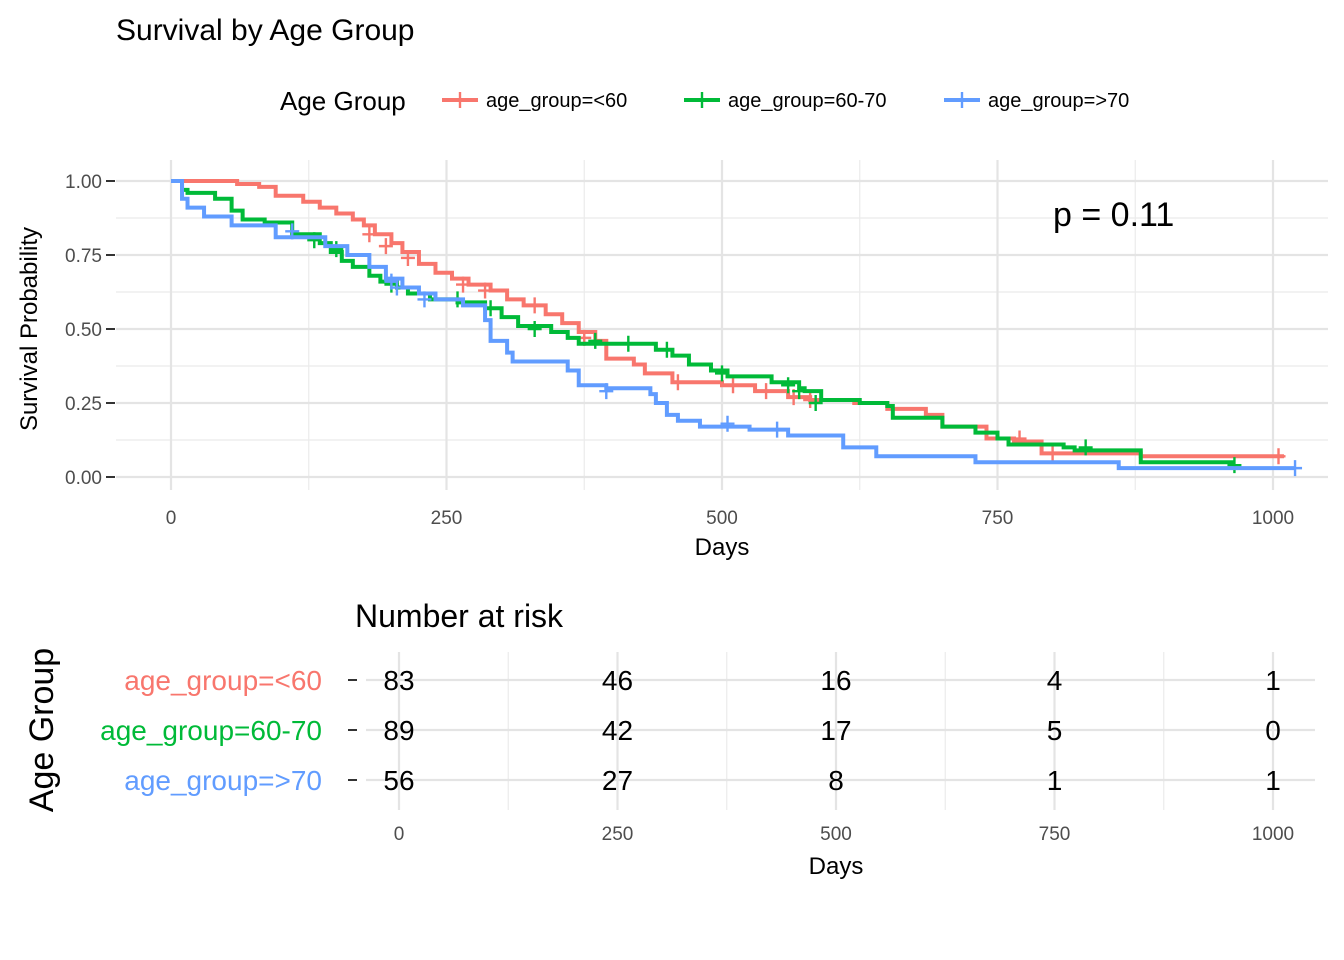  I want to click on legend-item-label: age_group=>70, so click(1058, 101).